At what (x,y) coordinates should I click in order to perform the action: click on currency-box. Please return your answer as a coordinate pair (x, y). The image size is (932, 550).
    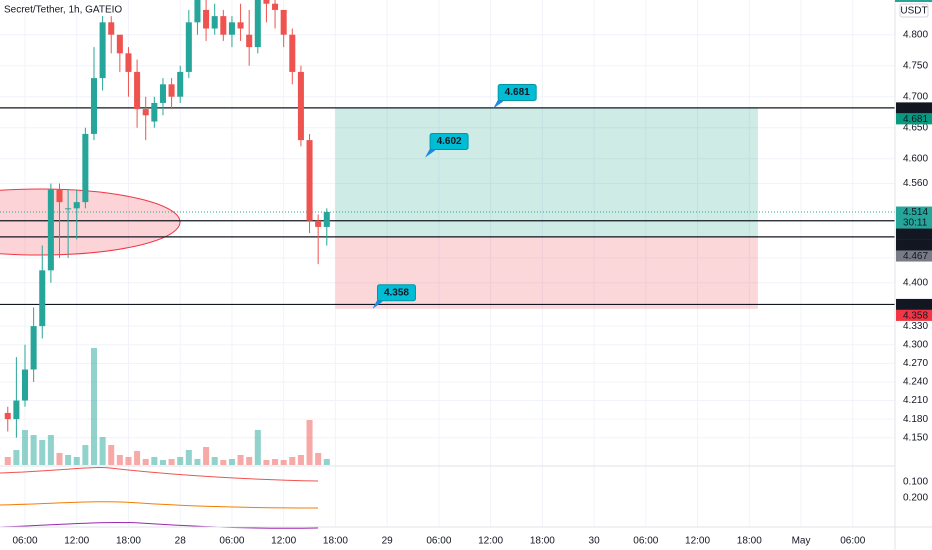
    Looking at the image, I should click on (914, 10).